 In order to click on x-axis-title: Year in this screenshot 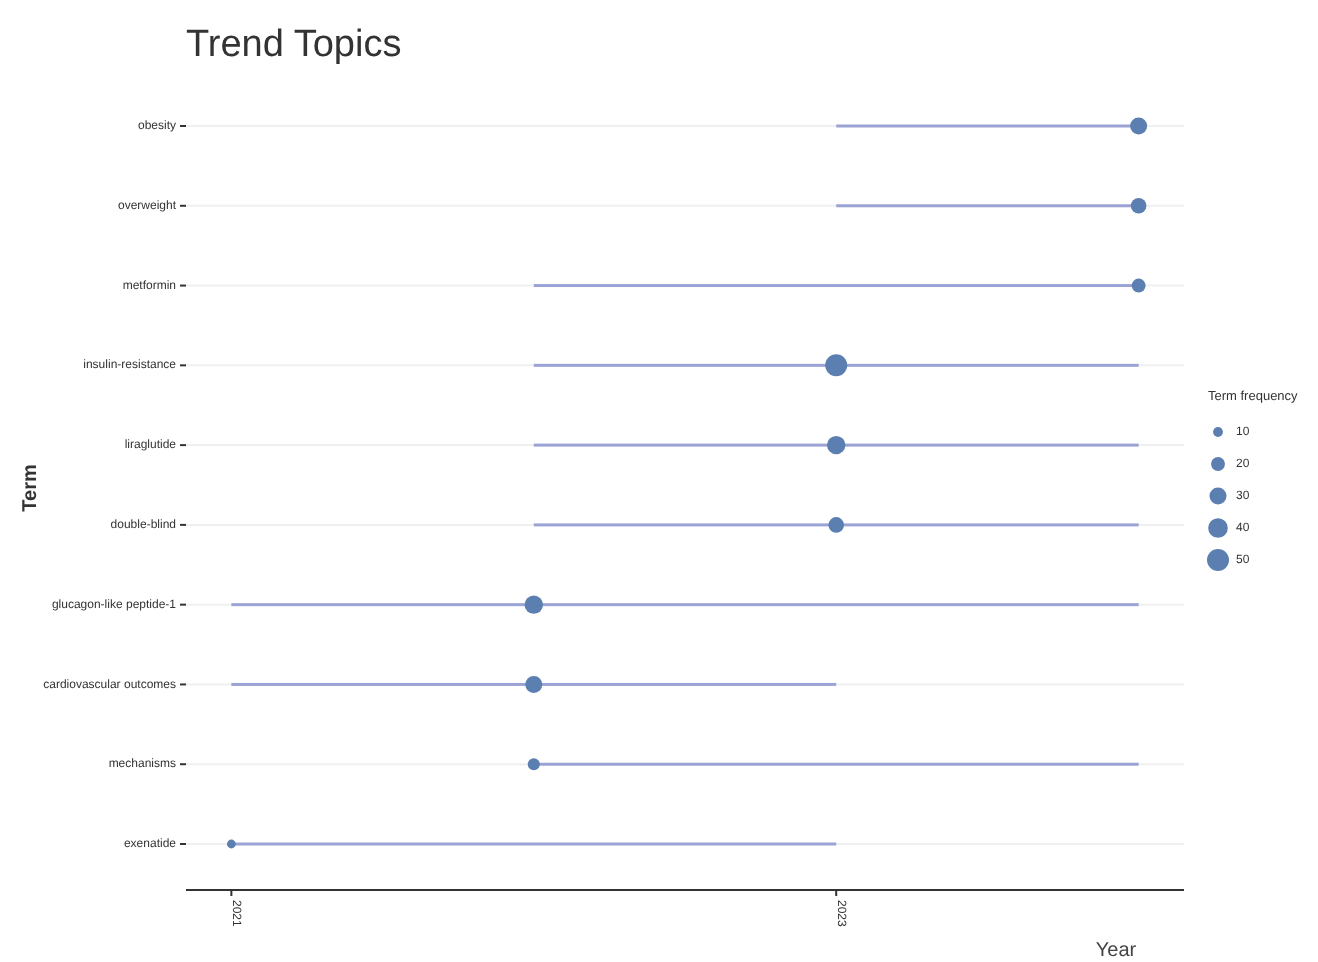, I will do `click(1116, 951)`.